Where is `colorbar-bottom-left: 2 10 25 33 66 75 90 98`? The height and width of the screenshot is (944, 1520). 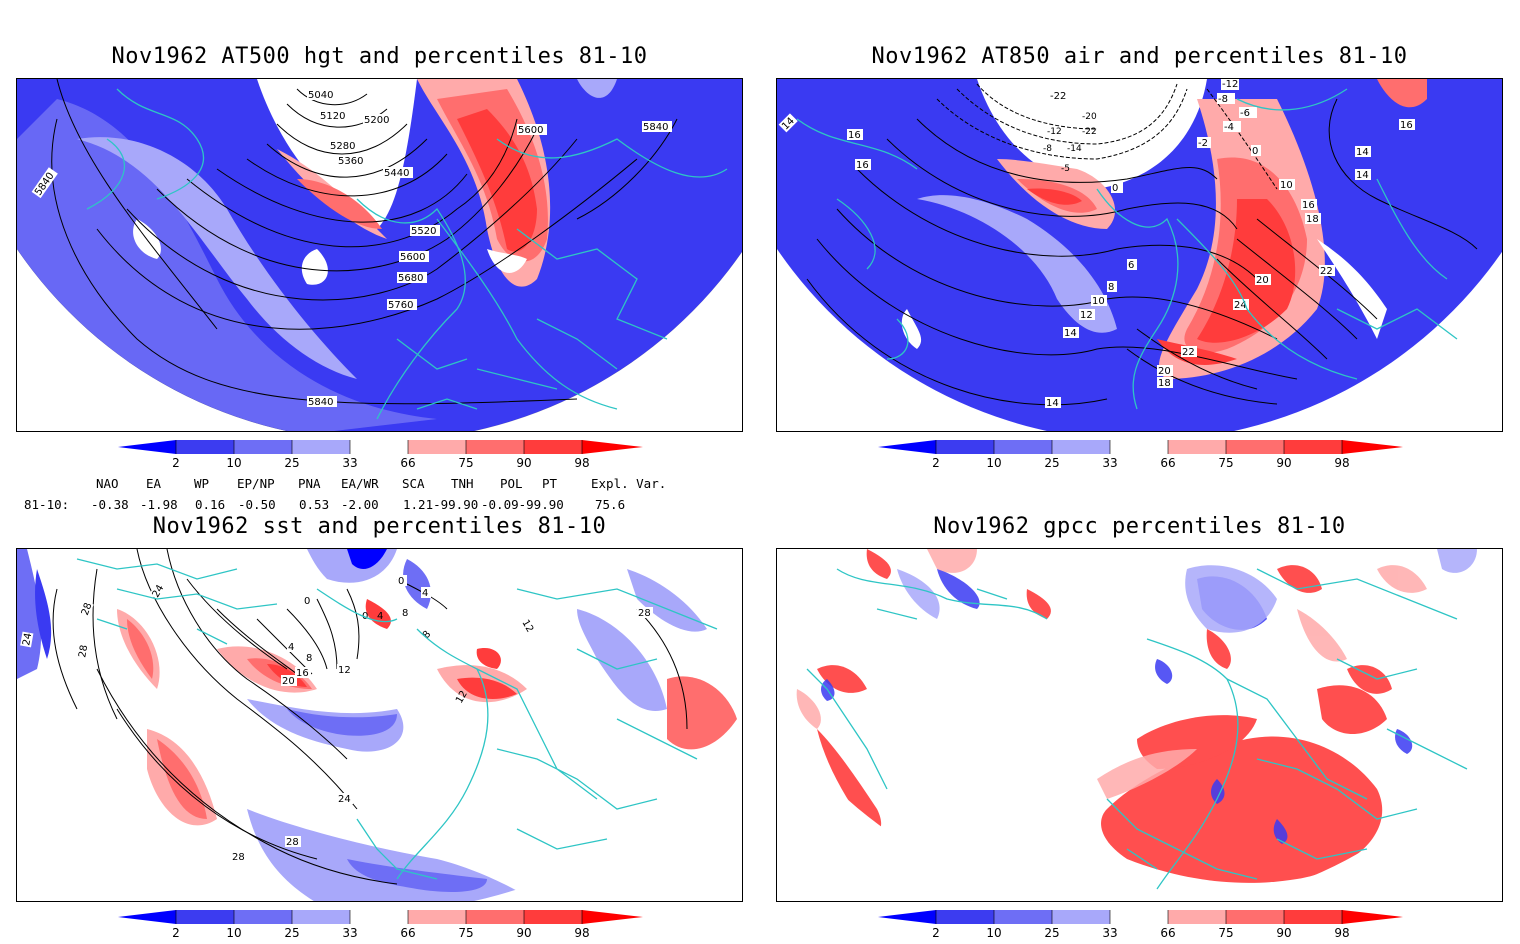 colorbar-bottom-left: 2 10 25 33 66 75 90 98 is located at coordinates (380, 925).